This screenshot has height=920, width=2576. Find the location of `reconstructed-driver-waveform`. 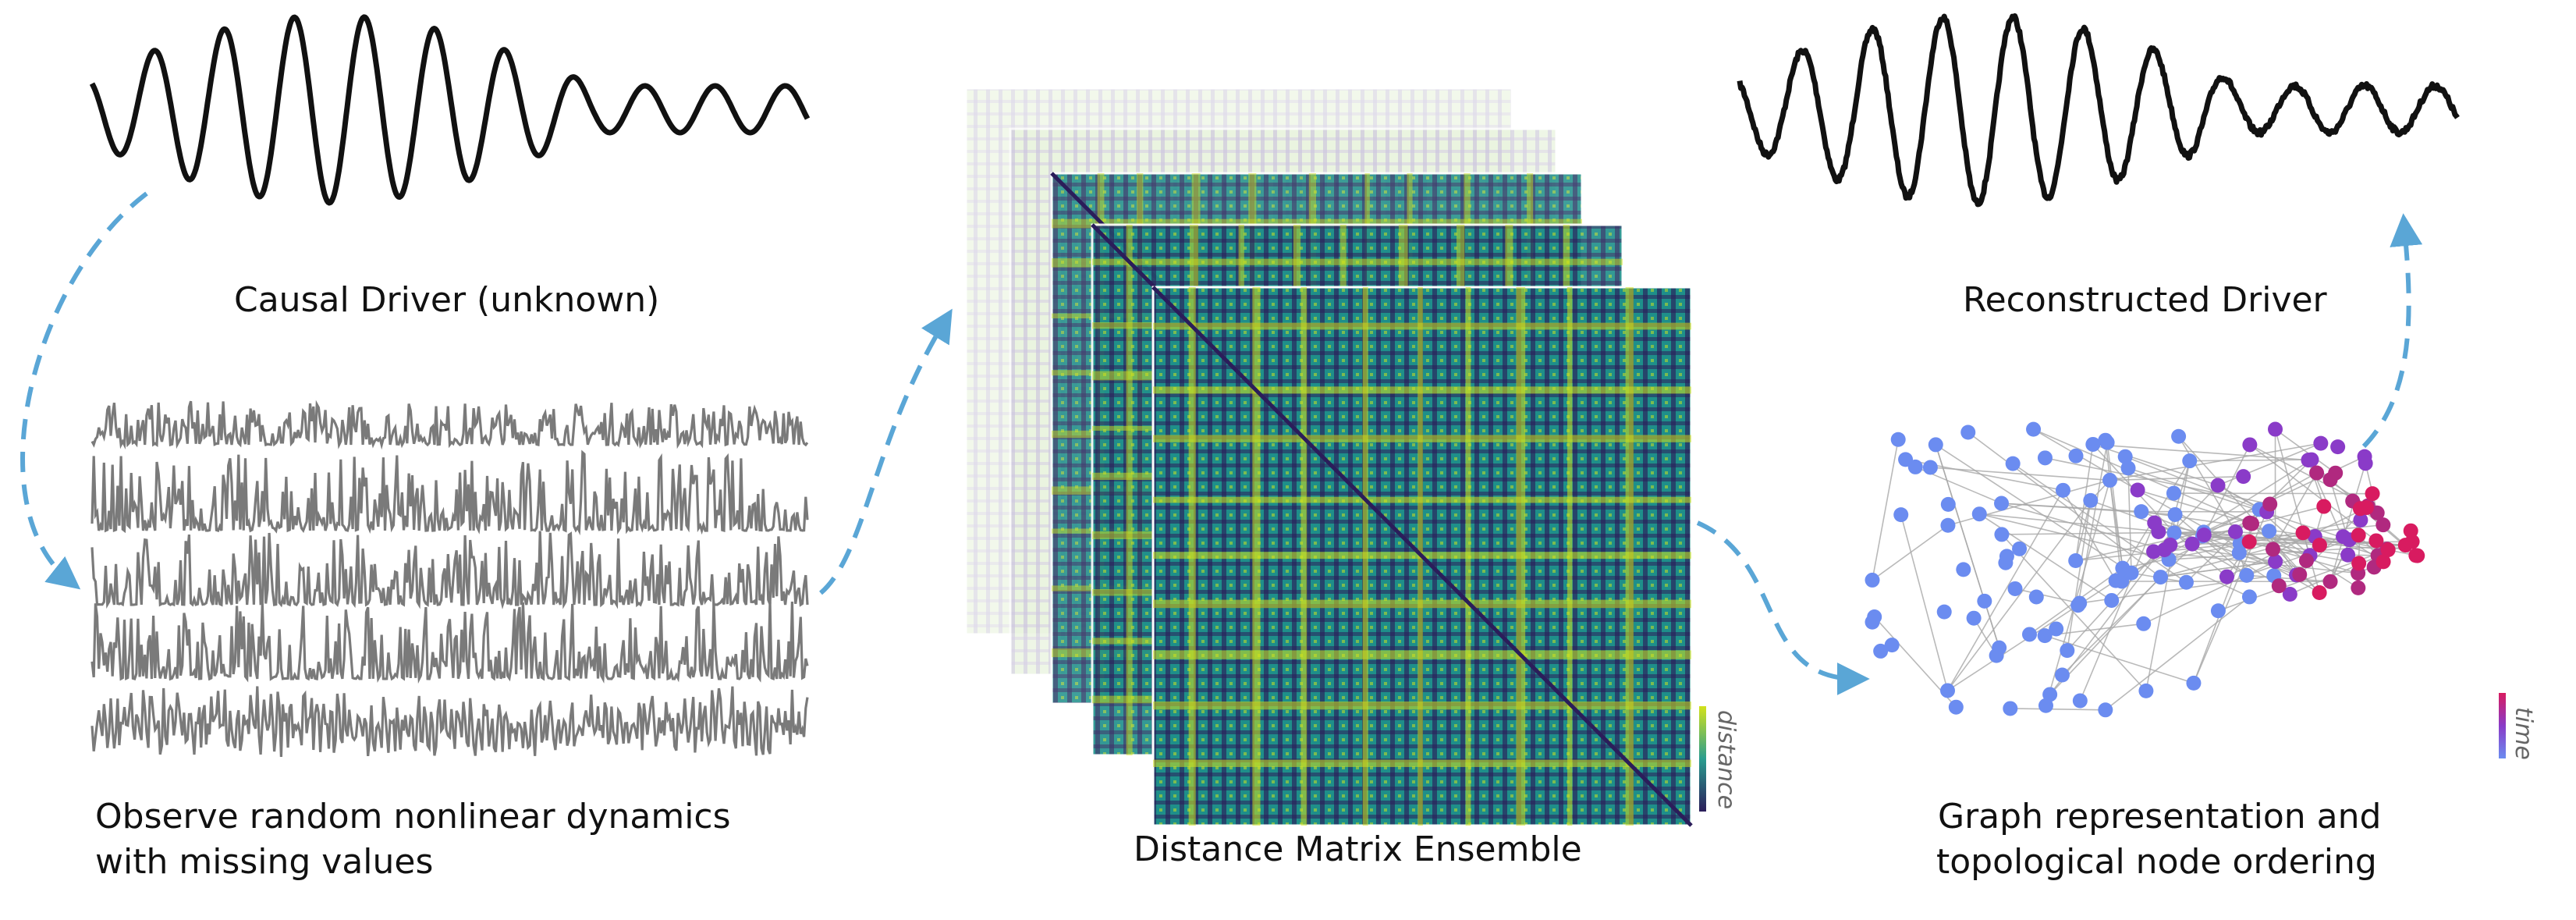

reconstructed-driver-waveform is located at coordinates (2098, 110).